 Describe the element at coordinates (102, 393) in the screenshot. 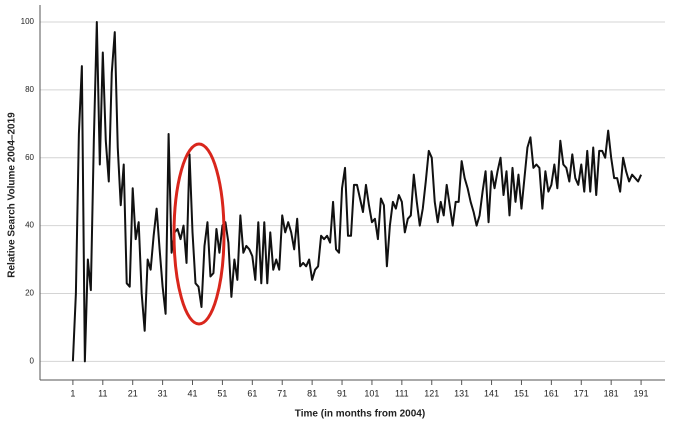

I see `x-tick-label: 11` at that location.